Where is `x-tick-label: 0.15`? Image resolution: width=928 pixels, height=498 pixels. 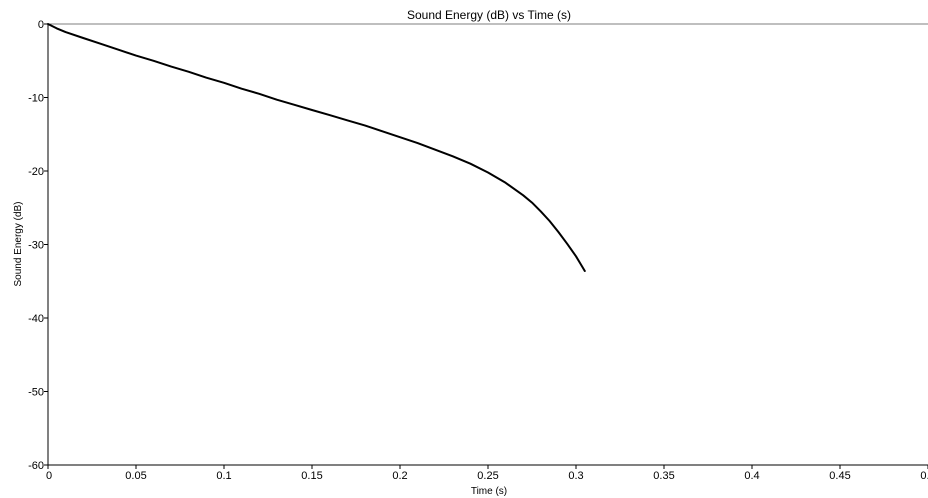
x-tick-label: 0.15 is located at coordinates (311, 476).